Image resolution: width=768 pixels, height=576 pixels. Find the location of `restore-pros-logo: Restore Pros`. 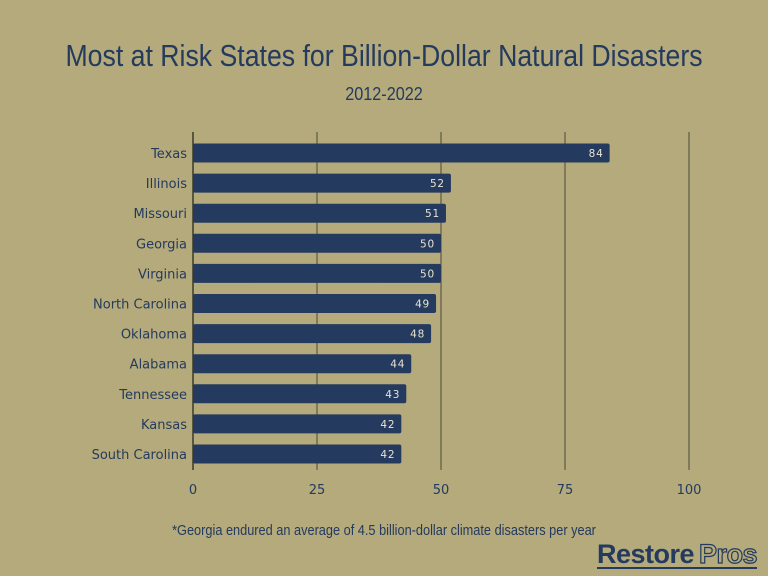

restore-pros-logo: Restore Pros is located at coordinates (677, 554).